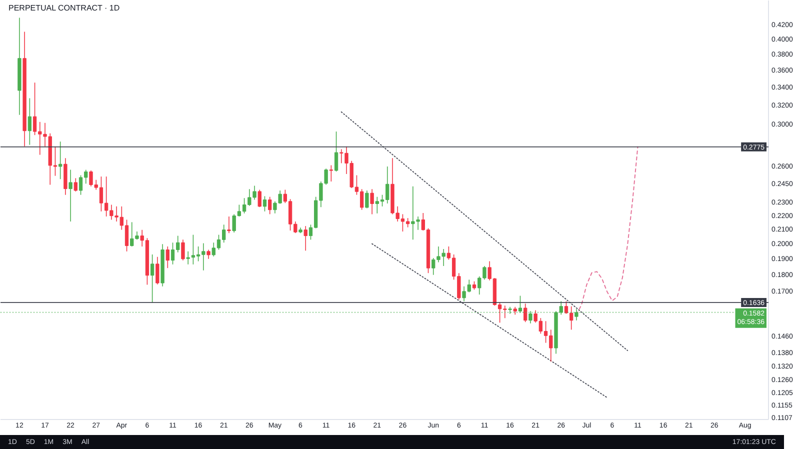 This screenshot has height=449, width=800. I want to click on chart-title: PERPETUAL CONTRACT · 1D, so click(64, 8).